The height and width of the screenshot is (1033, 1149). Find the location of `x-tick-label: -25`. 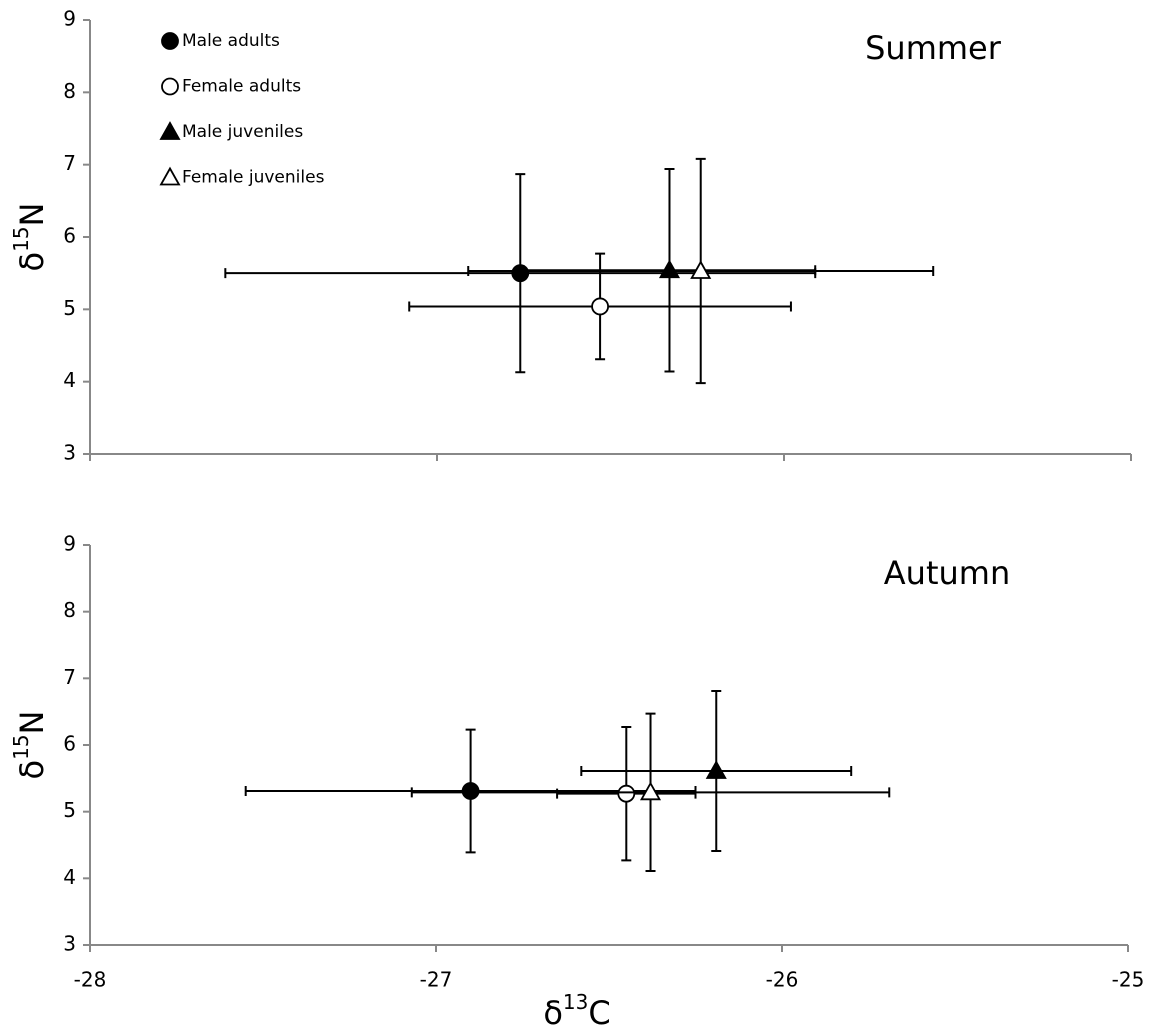

x-tick-label: -25 is located at coordinates (1128, 980).